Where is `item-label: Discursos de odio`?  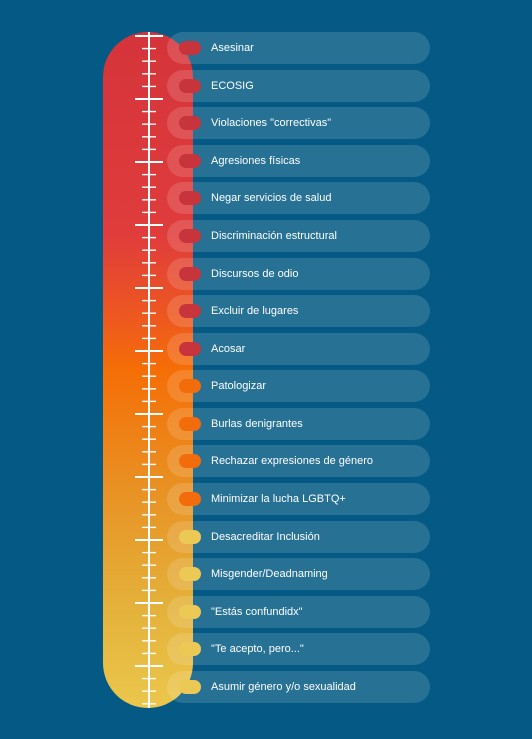
item-label: Discursos de odio is located at coordinates (255, 274).